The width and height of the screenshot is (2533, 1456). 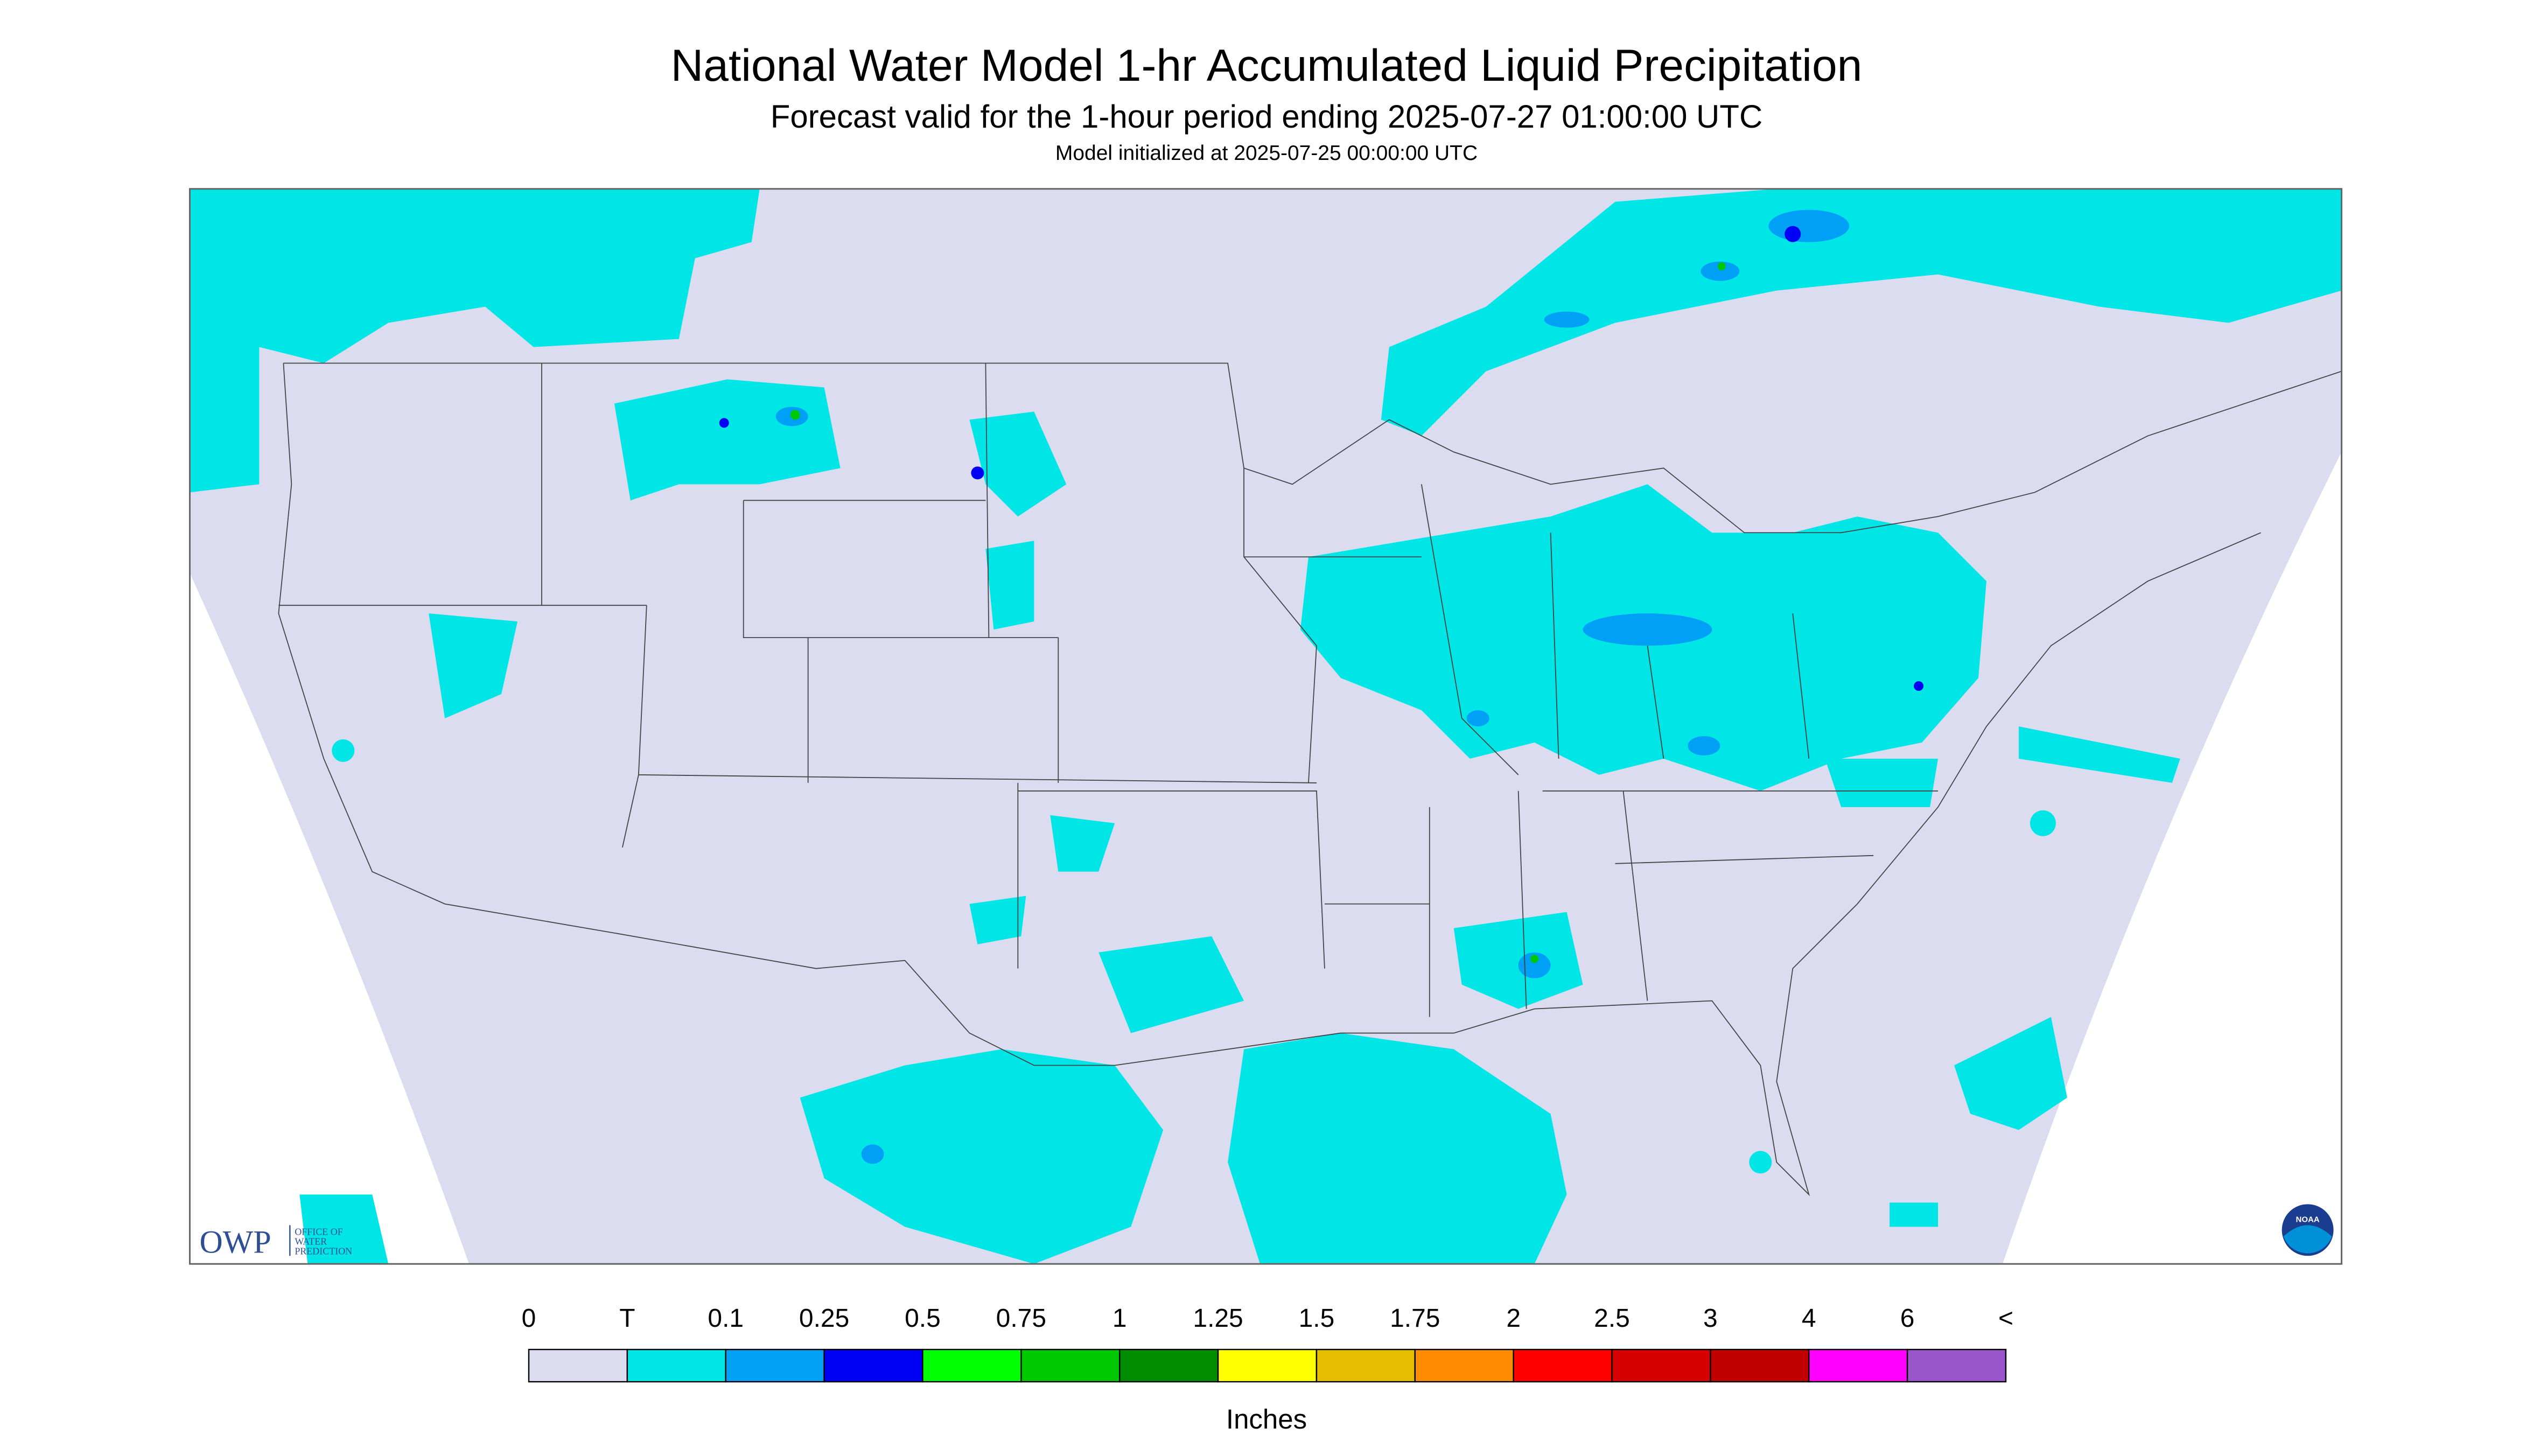 I want to click on colorbar-label: 1, so click(x=1120, y=1318).